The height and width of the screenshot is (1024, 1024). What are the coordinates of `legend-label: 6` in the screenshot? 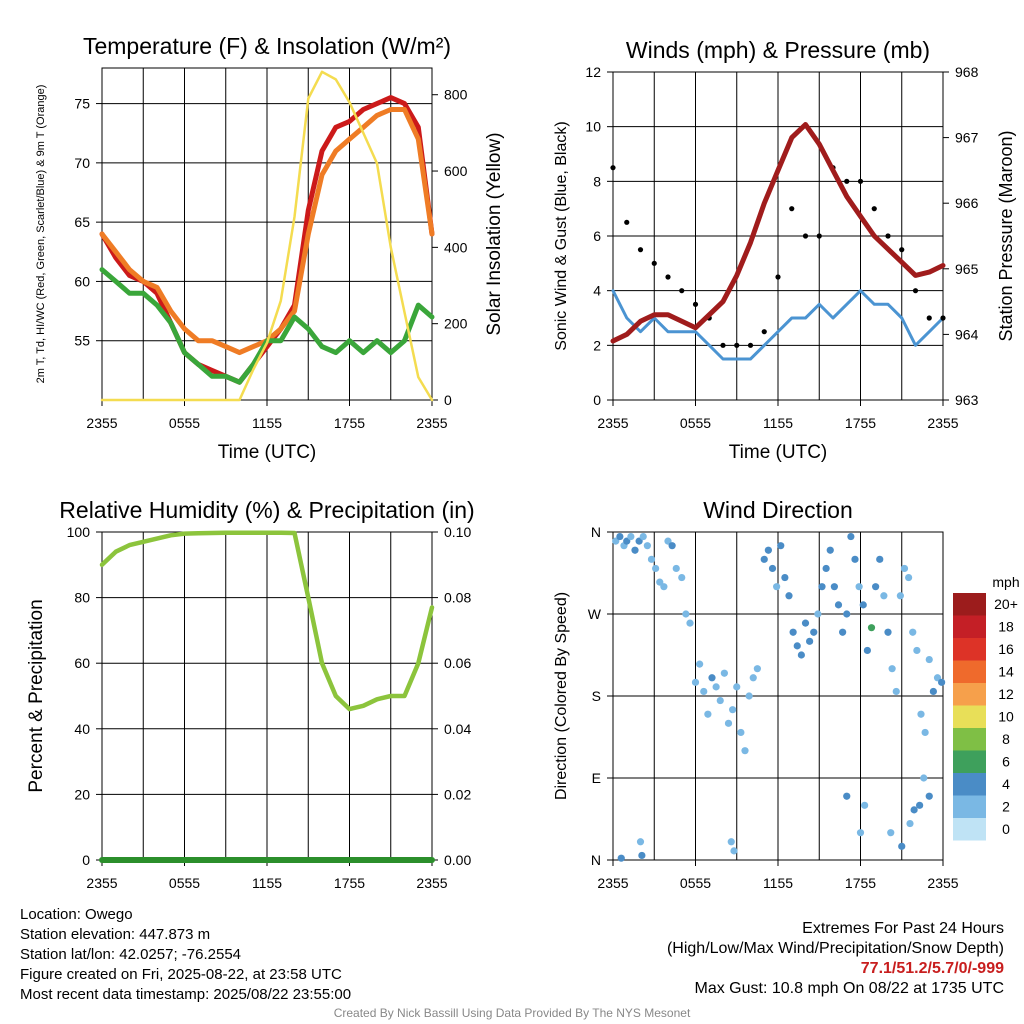 It's located at (1006, 762).